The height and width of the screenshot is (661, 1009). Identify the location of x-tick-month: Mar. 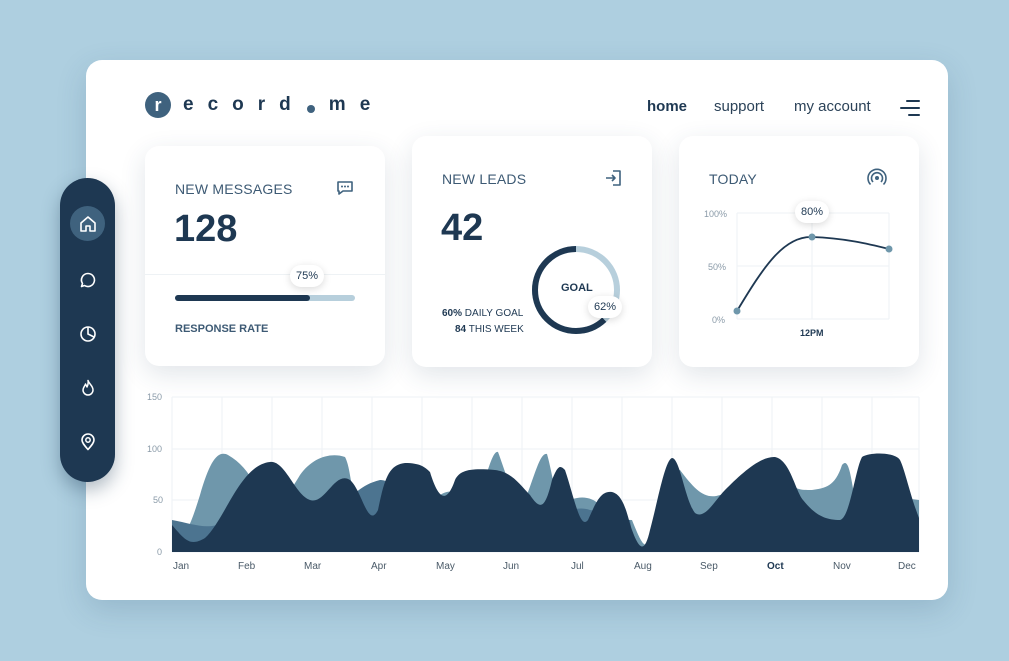
(313, 566).